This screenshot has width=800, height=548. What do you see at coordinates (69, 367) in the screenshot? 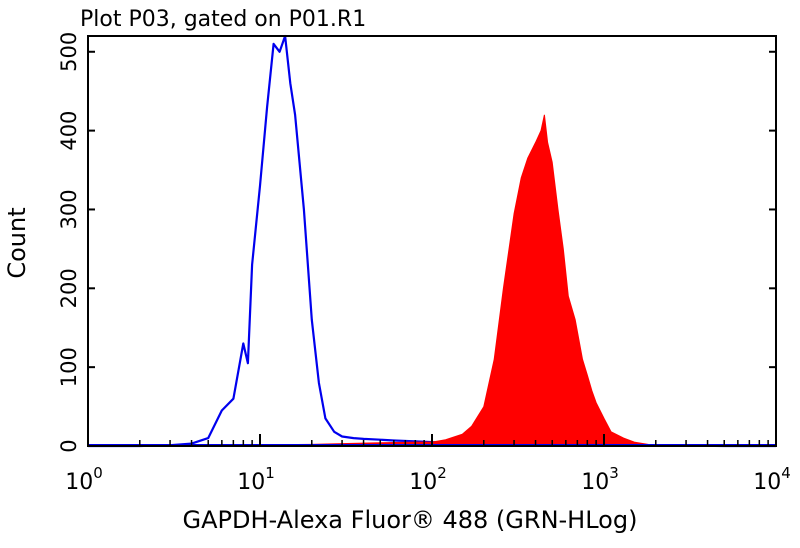
I see `y-tick-label: 100` at bounding box center [69, 367].